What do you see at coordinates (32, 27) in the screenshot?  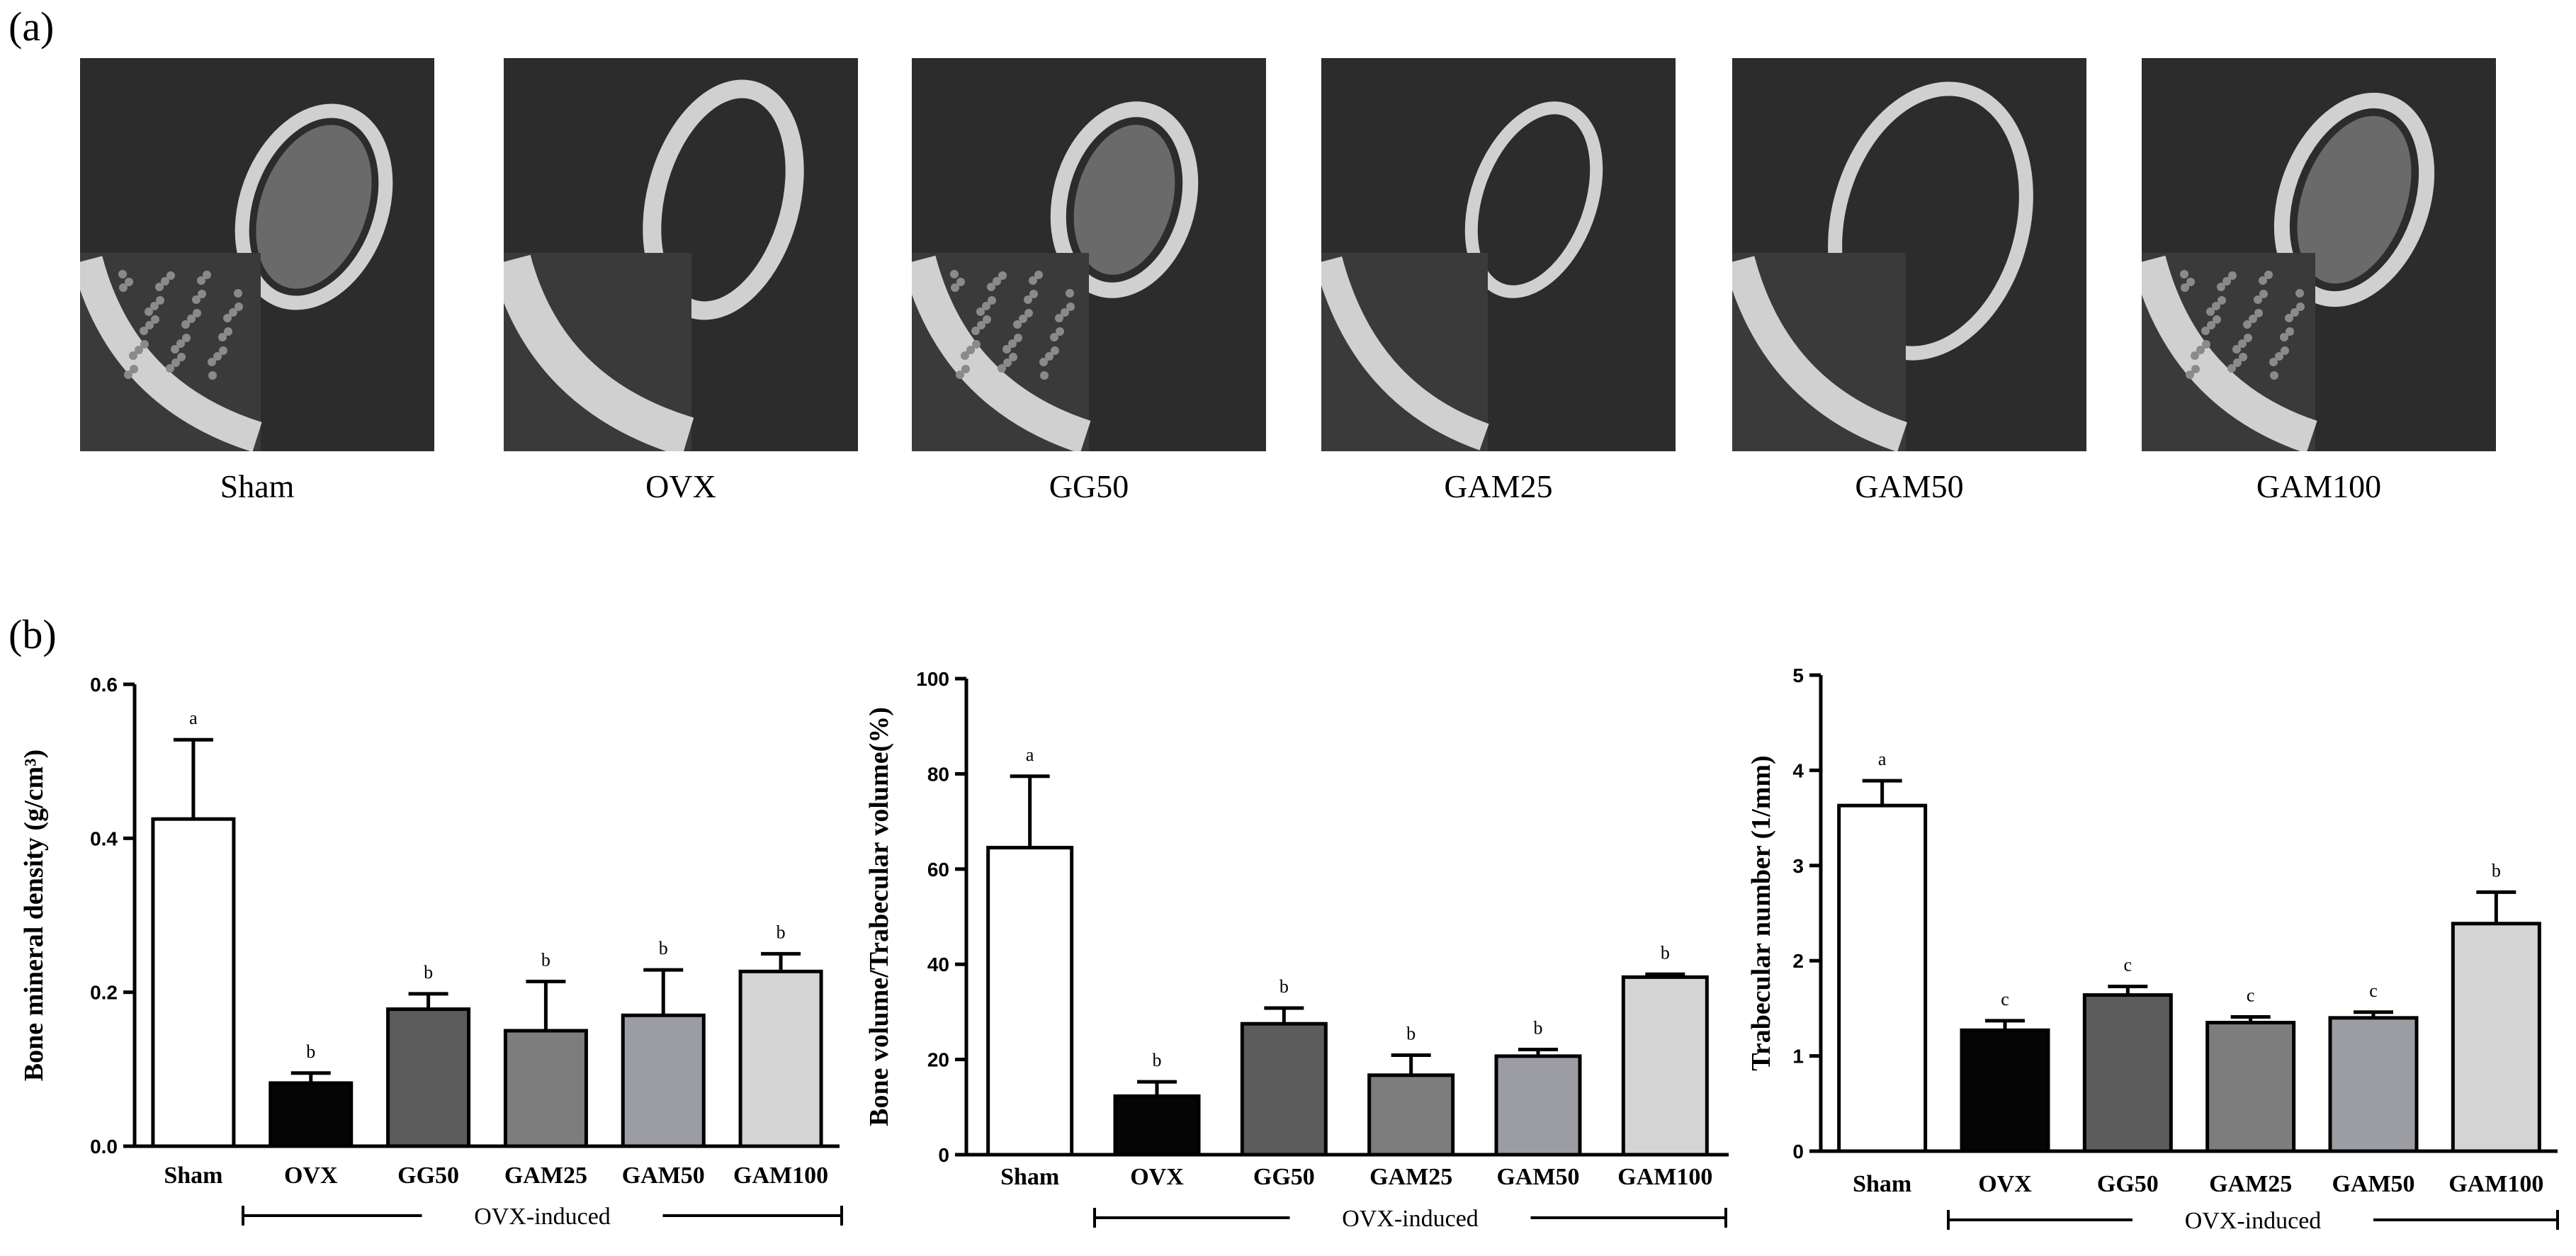 I see `panel-a-label: (a)` at bounding box center [32, 27].